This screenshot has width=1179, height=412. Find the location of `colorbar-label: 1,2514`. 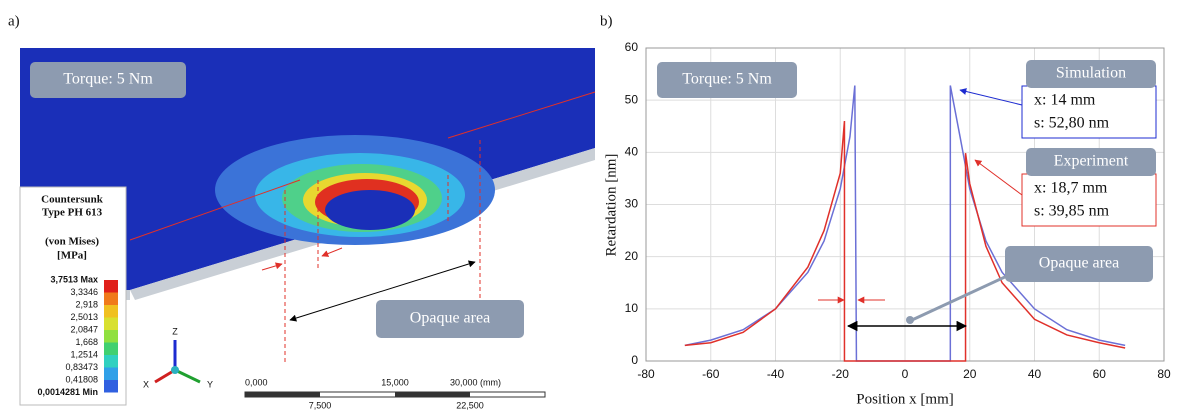

colorbar-label: 1,2514 is located at coordinates (84, 354).